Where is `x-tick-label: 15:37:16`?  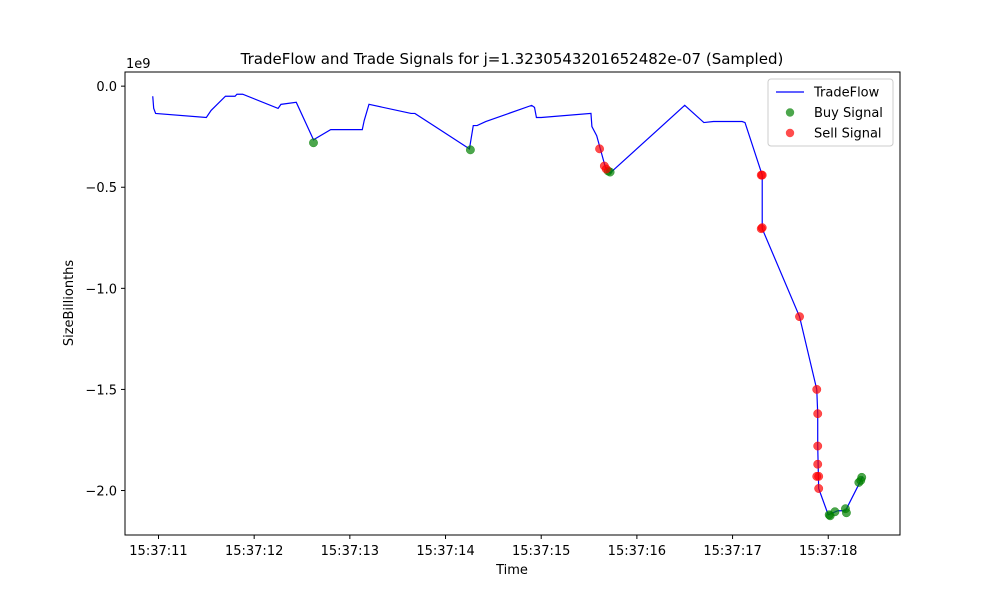
x-tick-label: 15:37:16 is located at coordinates (637, 551).